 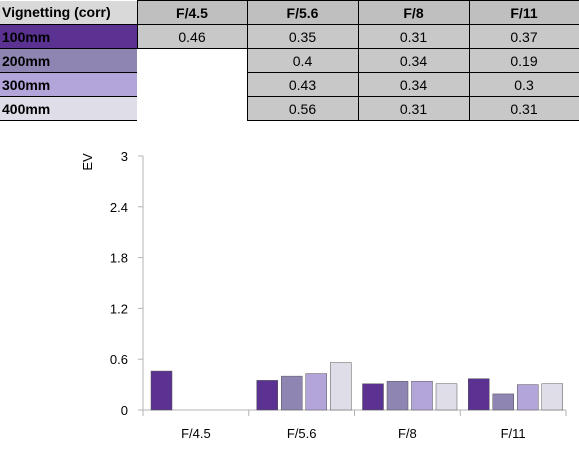 What do you see at coordinates (397, 395) in the screenshot?
I see `bar-200mm-F/8` at bounding box center [397, 395].